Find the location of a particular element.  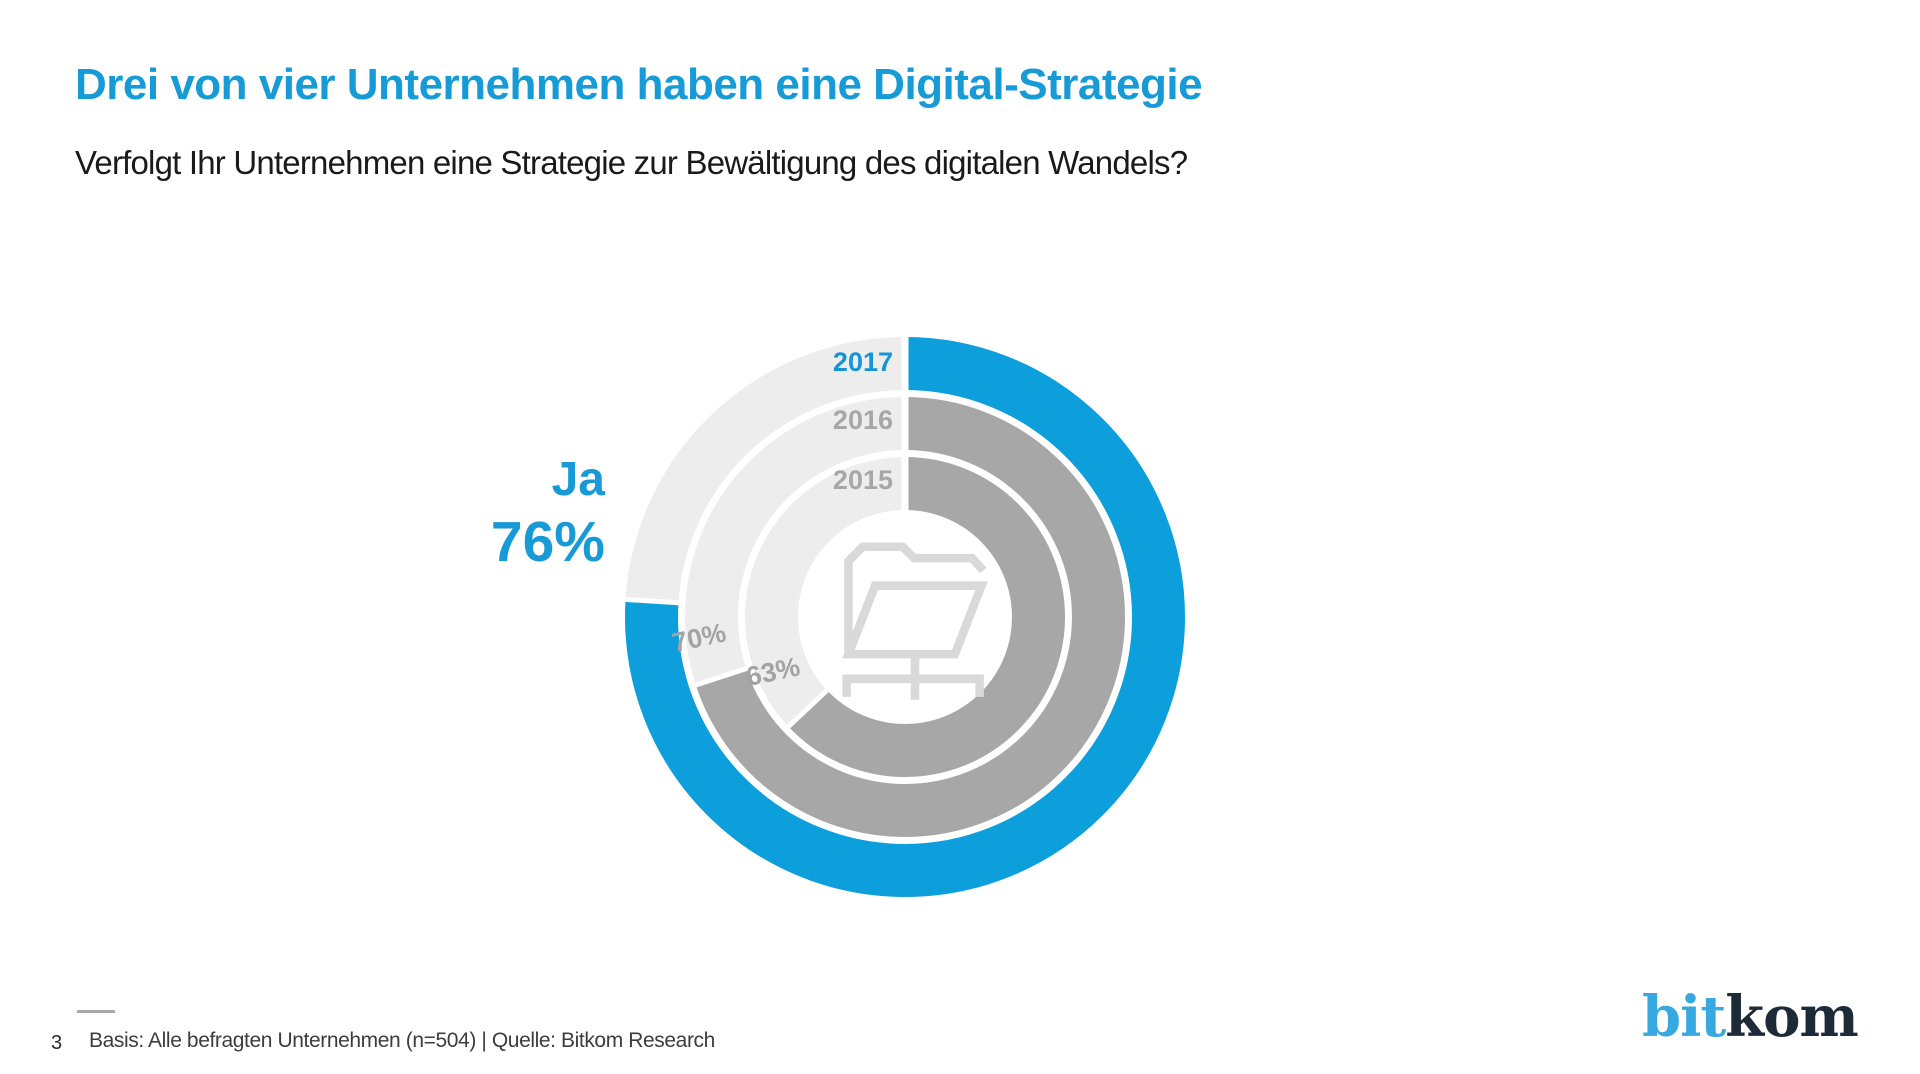

ring-label-2017: 2017 is located at coordinates (862, 362).